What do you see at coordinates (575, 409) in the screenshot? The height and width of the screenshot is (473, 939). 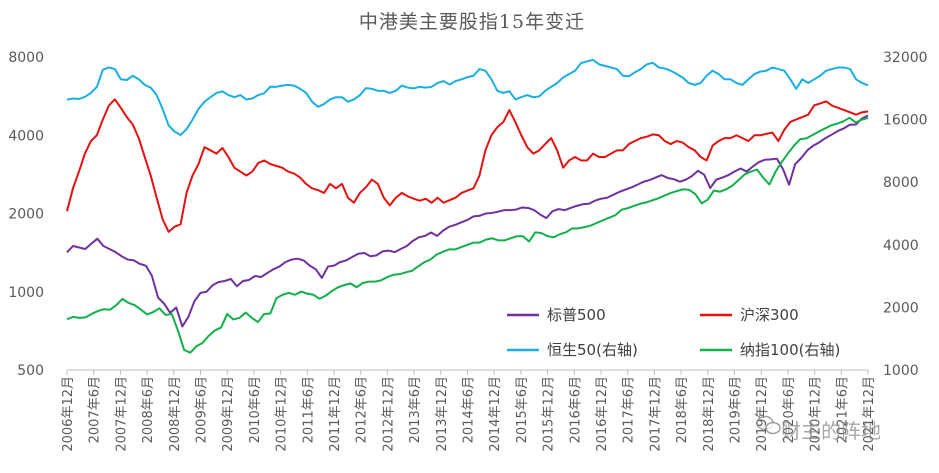 I see `x-tick-label: 2016年6月` at bounding box center [575, 409].